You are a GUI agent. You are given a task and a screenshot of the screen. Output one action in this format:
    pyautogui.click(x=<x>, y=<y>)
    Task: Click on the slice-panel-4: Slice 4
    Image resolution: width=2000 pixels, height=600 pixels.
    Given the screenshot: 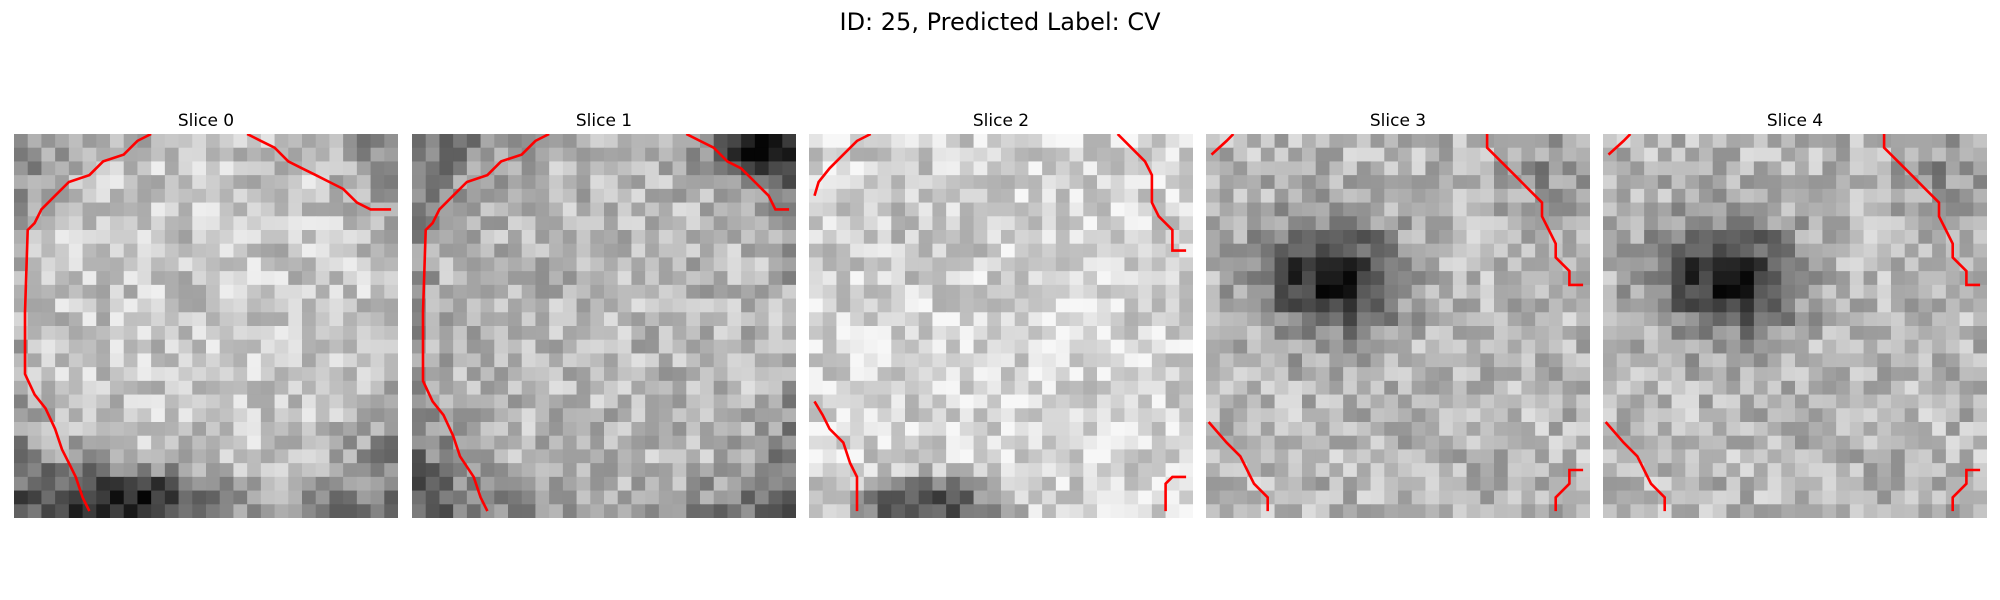 What is the action you would take?
    pyautogui.click(x=1795, y=313)
    